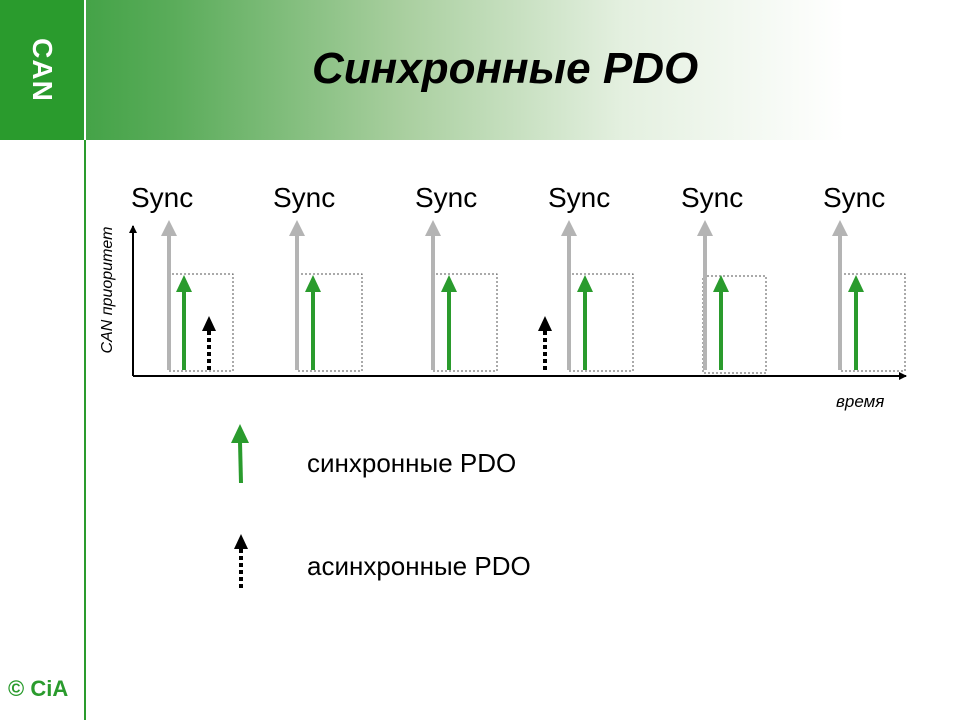 The image size is (960, 720). I want to click on sync-label-3: Sync, so click(446, 197).